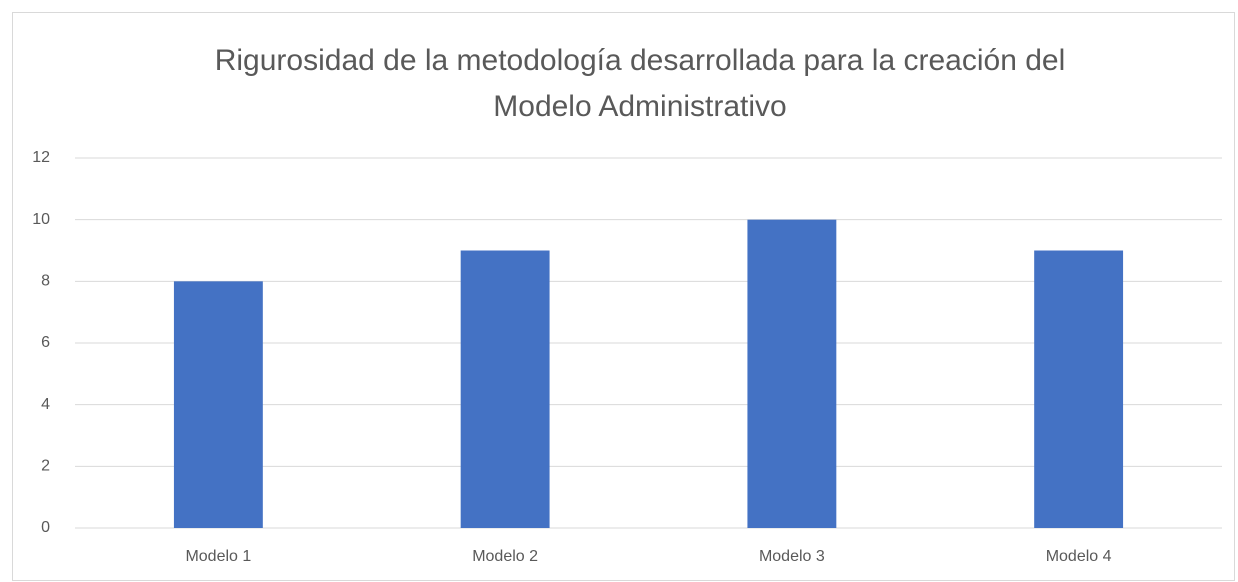  Describe the element at coordinates (45, 342) in the screenshot. I see `y-tick-label: 6` at that location.